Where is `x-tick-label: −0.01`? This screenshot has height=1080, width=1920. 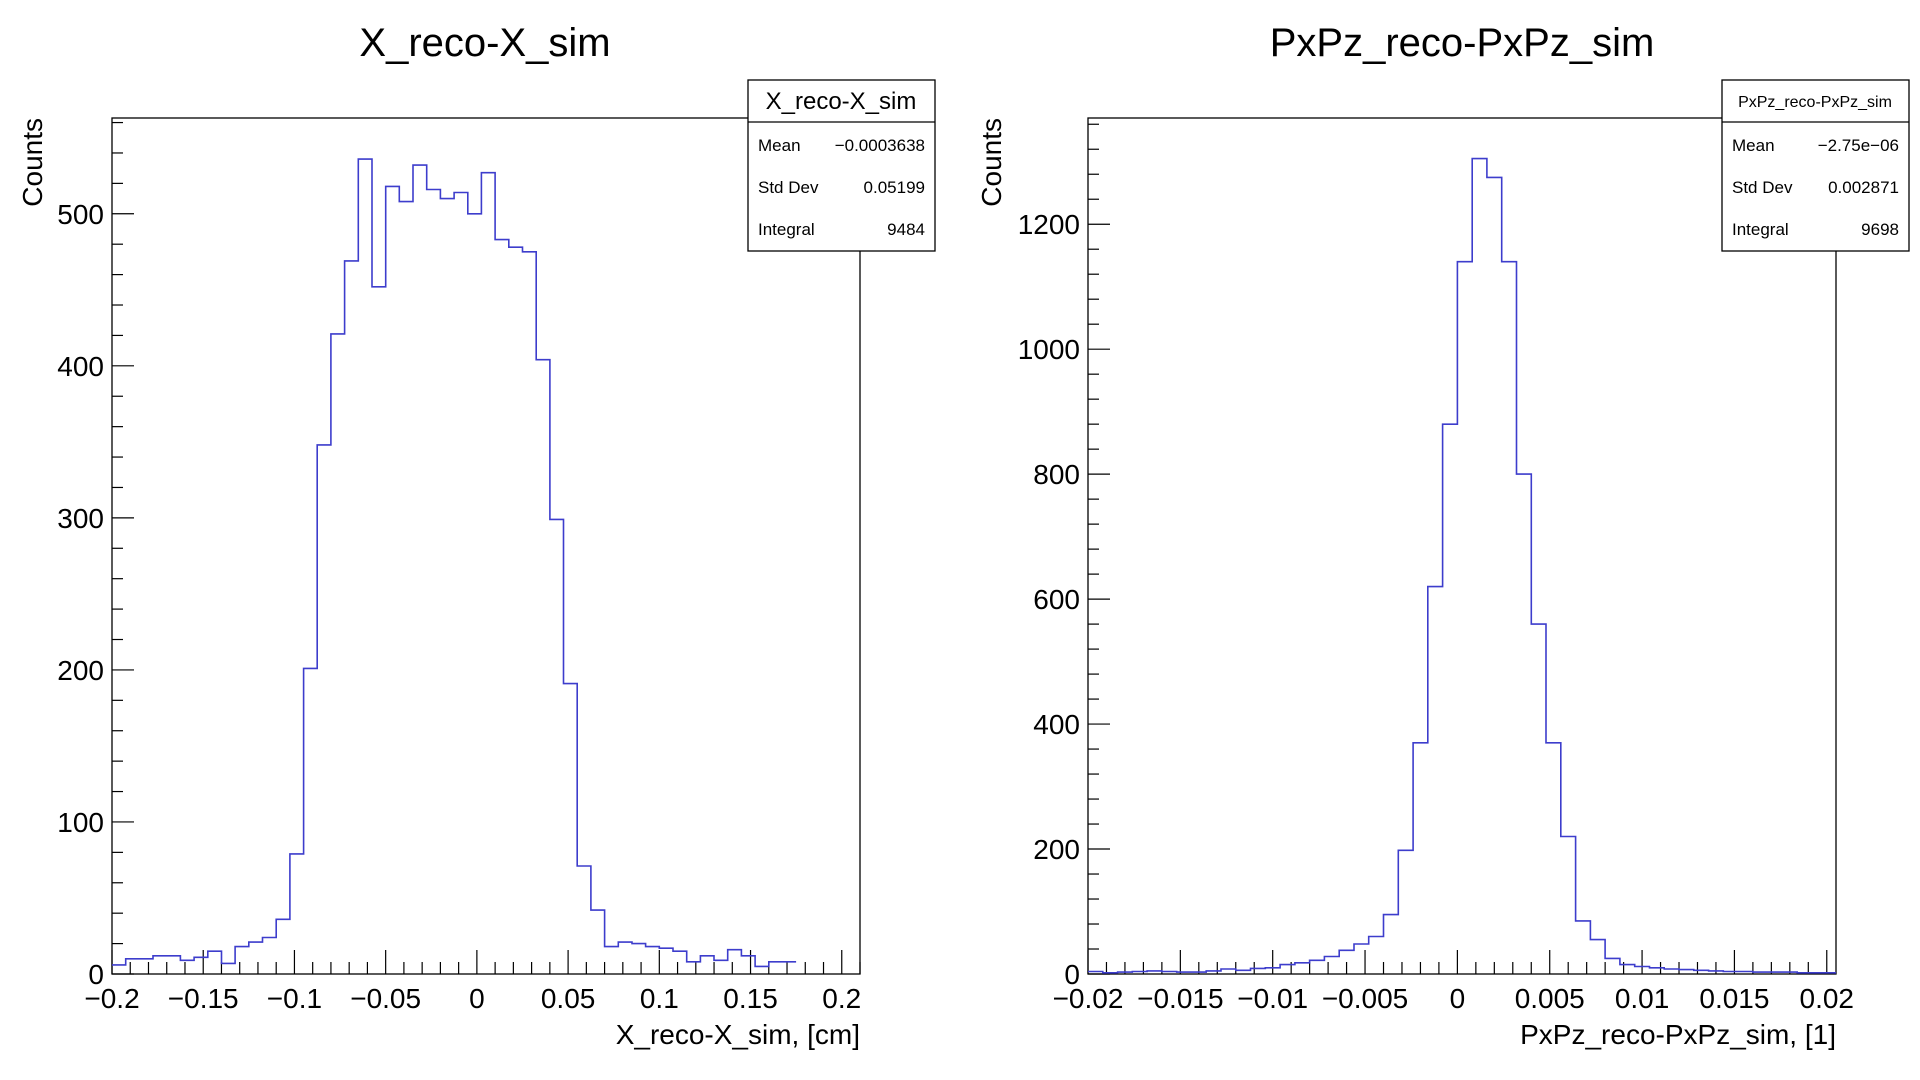 x-tick-label: −0.01 is located at coordinates (1272, 998).